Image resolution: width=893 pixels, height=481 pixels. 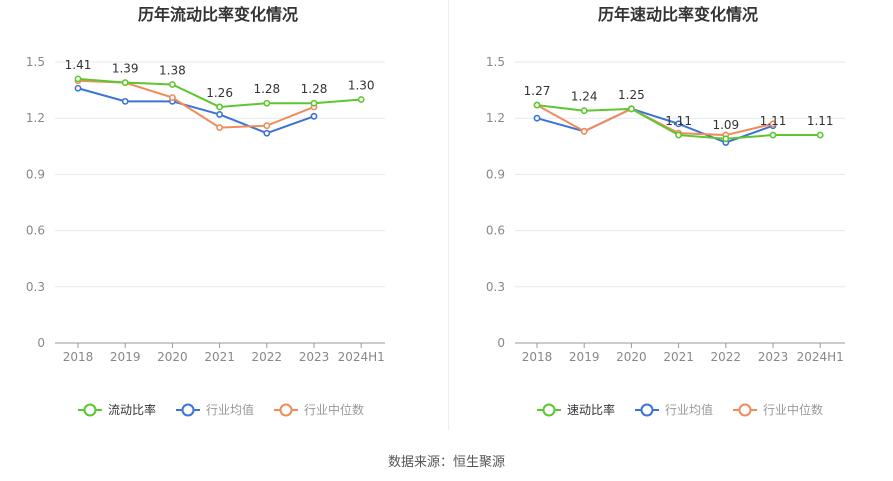 What do you see at coordinates (361, 85) in the screenshot?
I see `data-label: 1.30` at bounding box center [361, 85].